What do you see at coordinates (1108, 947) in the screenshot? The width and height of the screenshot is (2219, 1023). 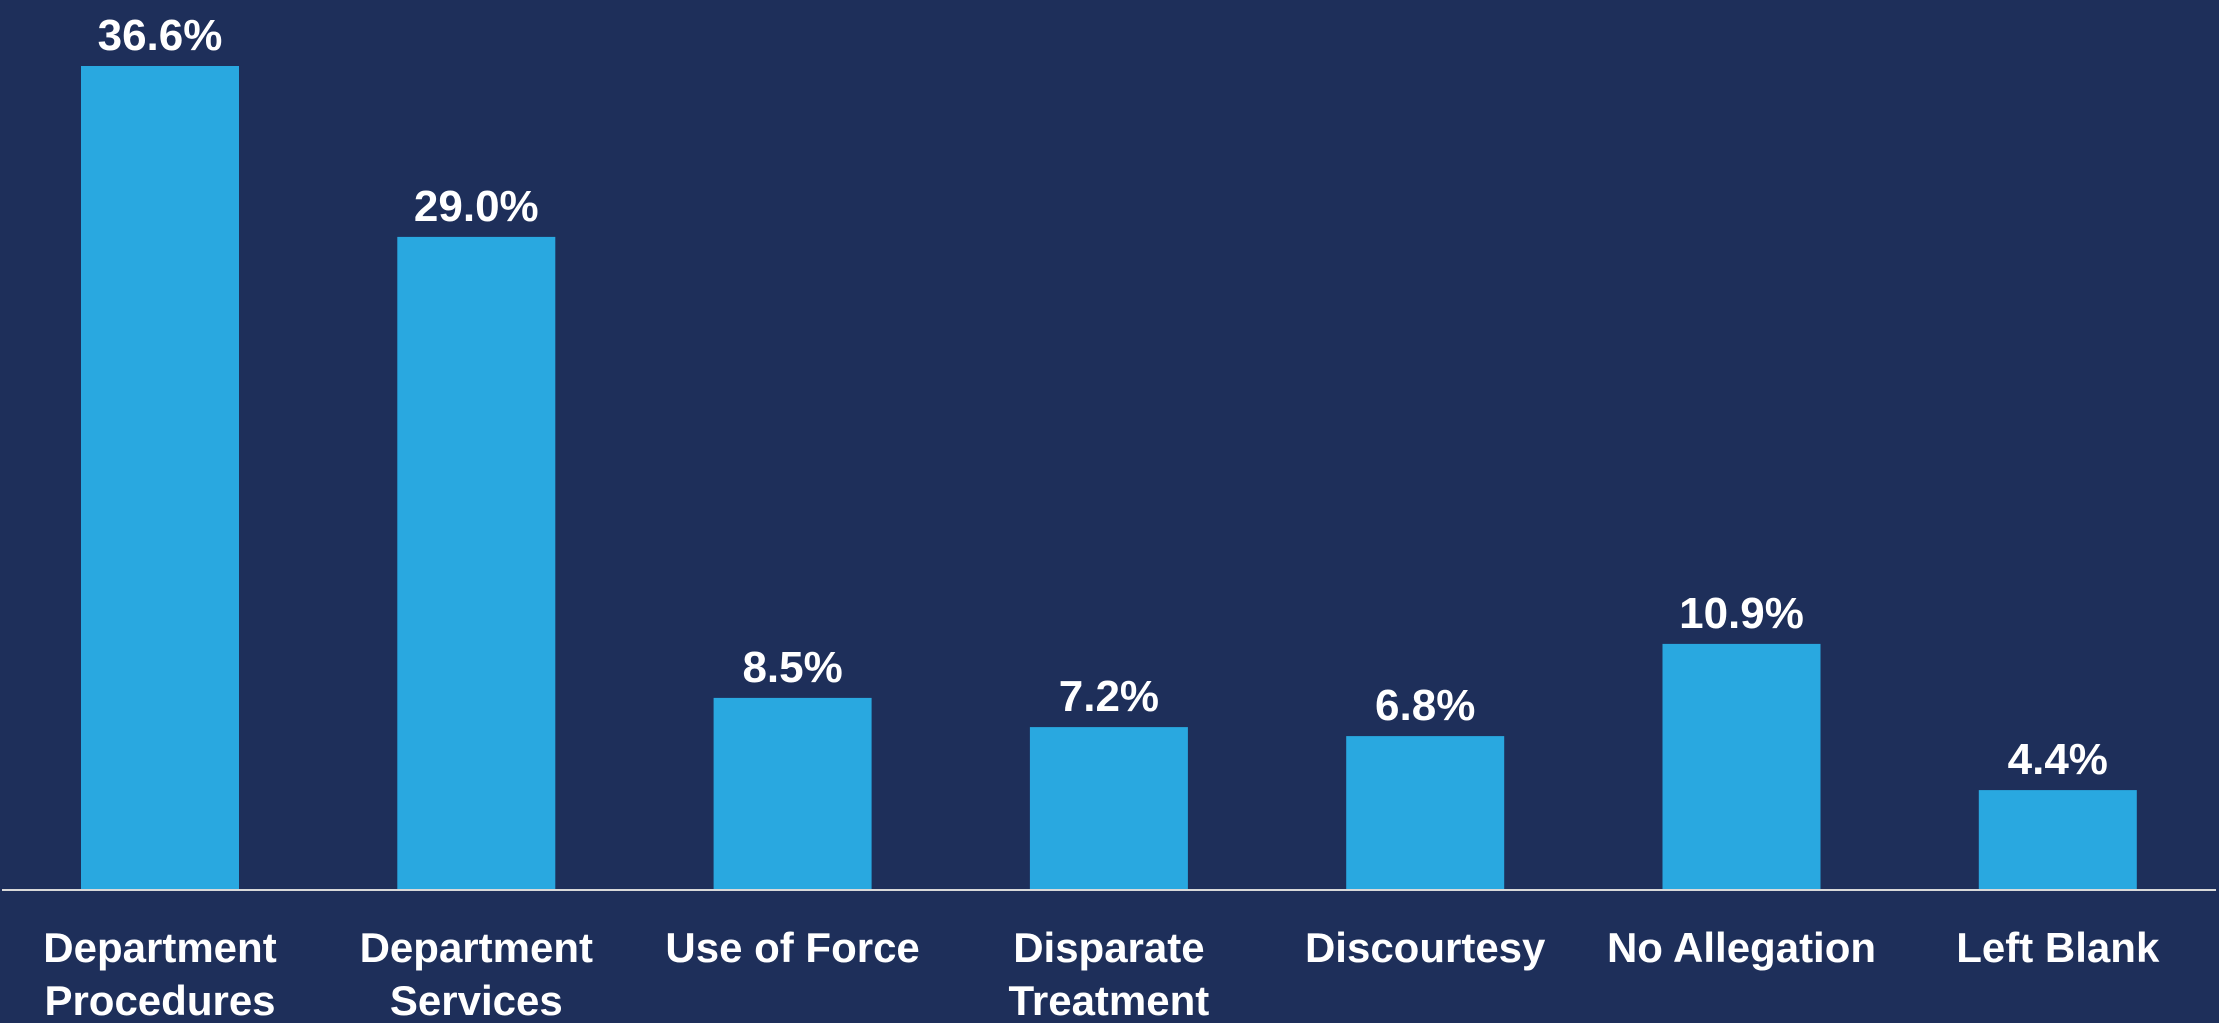 I see `category-label-line: Disparate` at bounding box center [1108, 947].